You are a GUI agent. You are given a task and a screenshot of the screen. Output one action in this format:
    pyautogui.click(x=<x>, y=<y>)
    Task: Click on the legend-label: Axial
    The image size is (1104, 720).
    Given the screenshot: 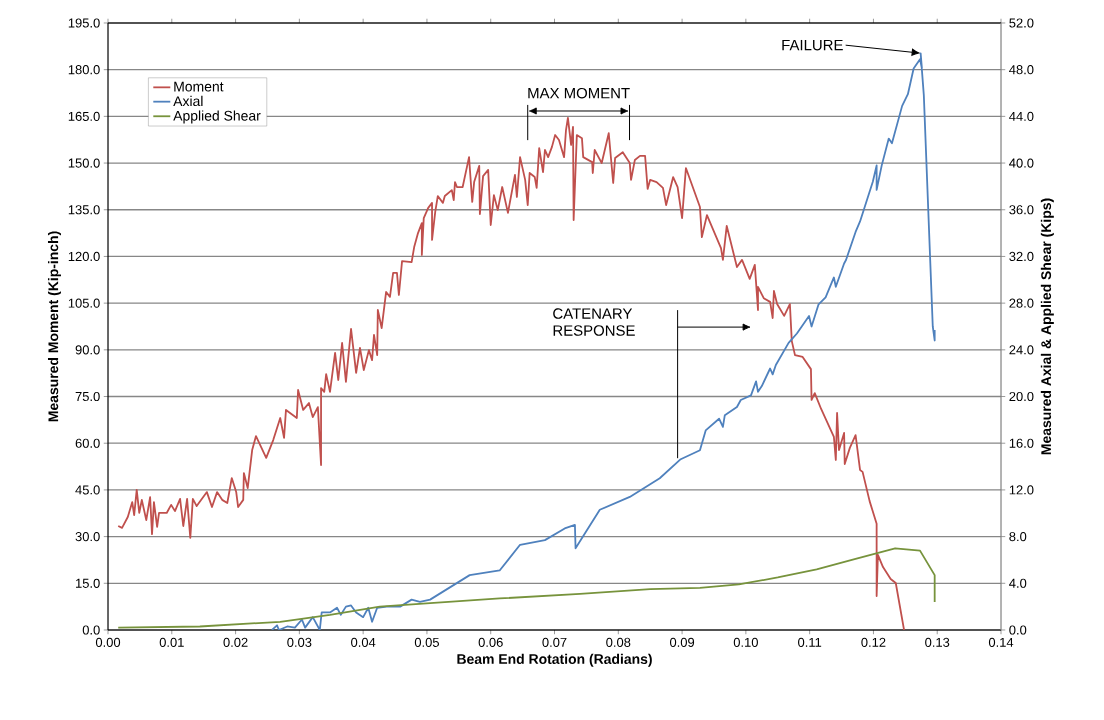 What is the action you would take?
    pyautogui.click(x=188, y=101)
    